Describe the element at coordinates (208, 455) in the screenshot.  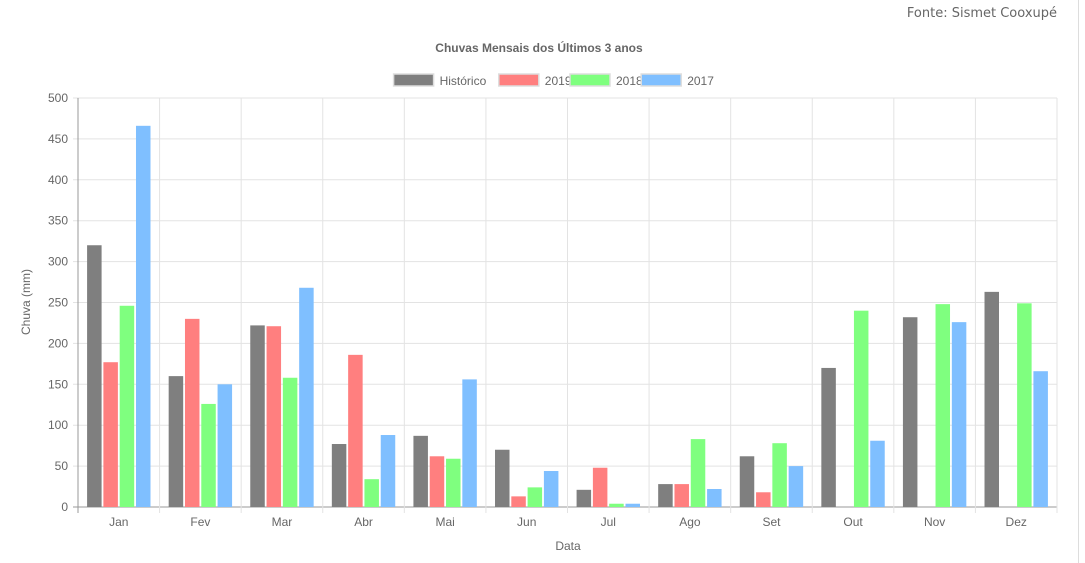
I see `bar-2018-fev` at that location.